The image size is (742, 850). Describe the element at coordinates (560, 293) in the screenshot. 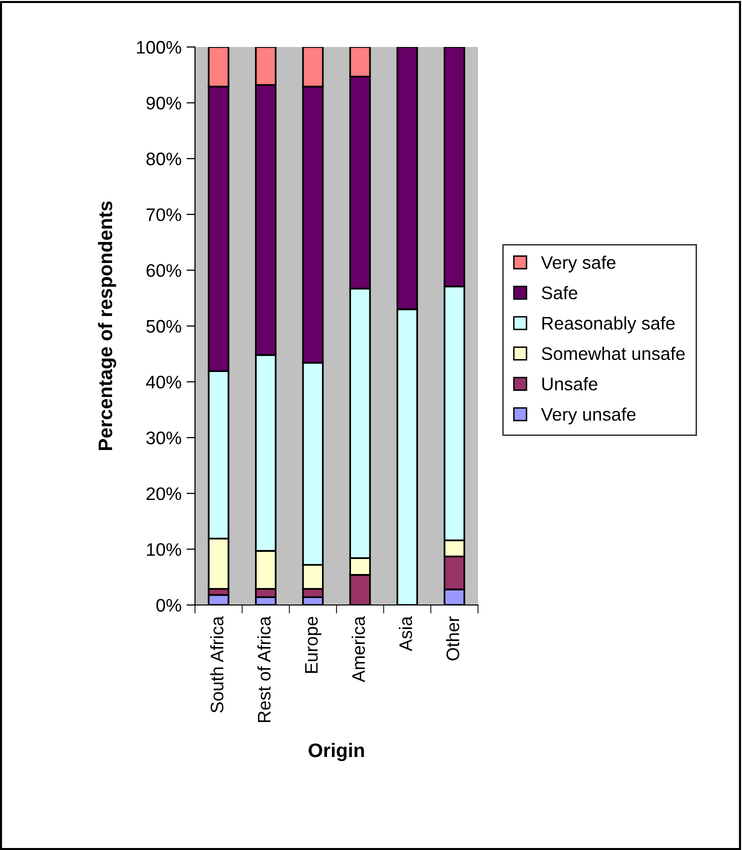

I see `legend-label: Safe` at that location.